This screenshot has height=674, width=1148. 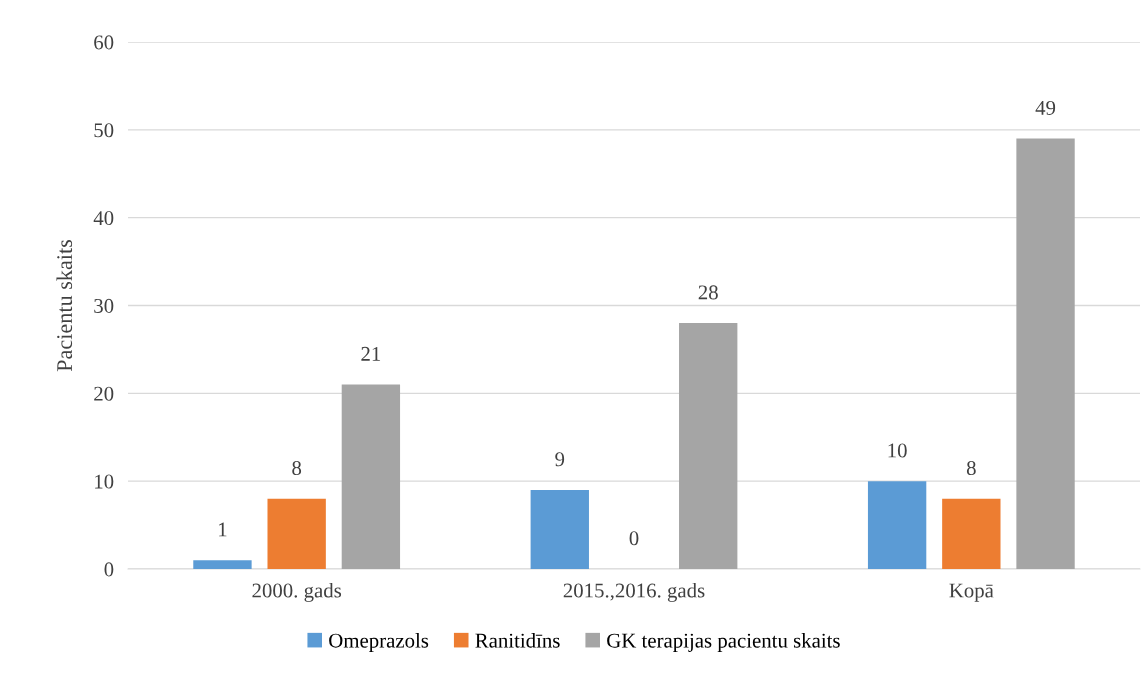 I want to click on y-tick-label: 40, so click(x=103, y=218).